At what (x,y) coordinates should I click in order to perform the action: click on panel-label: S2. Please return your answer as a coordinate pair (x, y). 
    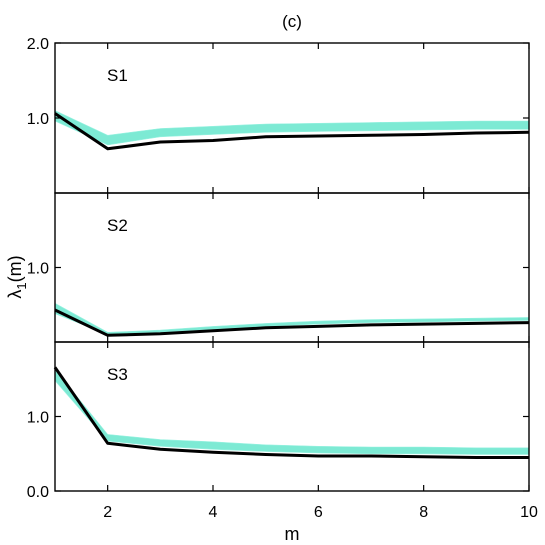
    Looking at the image, I should click on (117, 225).